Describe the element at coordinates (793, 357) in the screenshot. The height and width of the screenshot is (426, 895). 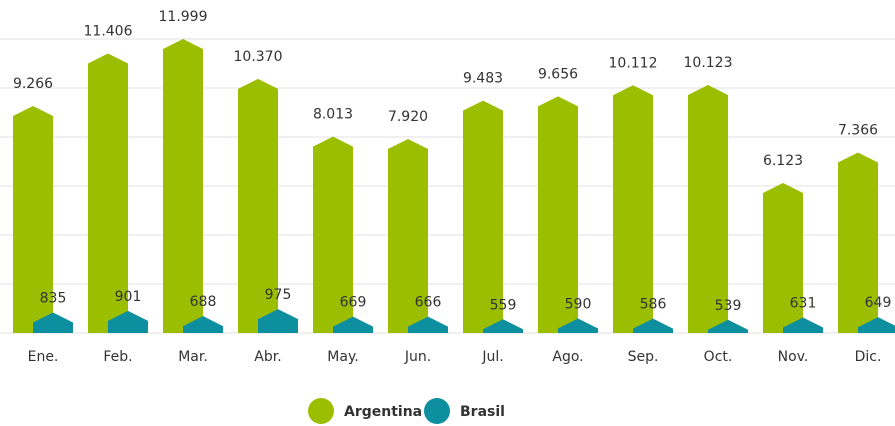
I see `x-tick-label: Nov.` at that location.